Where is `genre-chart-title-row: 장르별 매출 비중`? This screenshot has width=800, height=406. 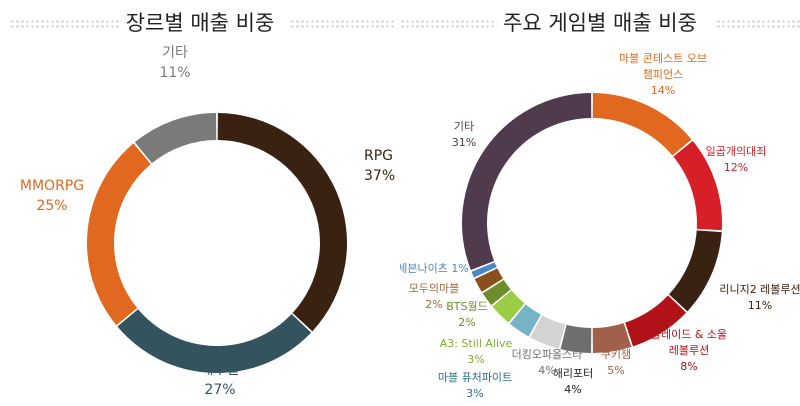
genre-chart-title-row: 장르별 매출 비중 is located at coordinates (200, 23).